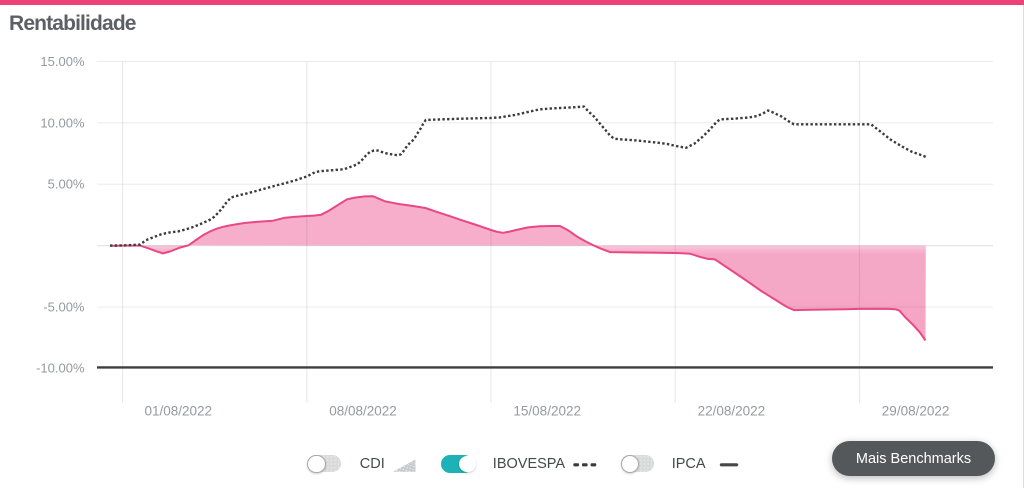  Describe the element at coordinates (916, 411) in the screenshot. I see `svg-text: 29/08/2022` at that location.